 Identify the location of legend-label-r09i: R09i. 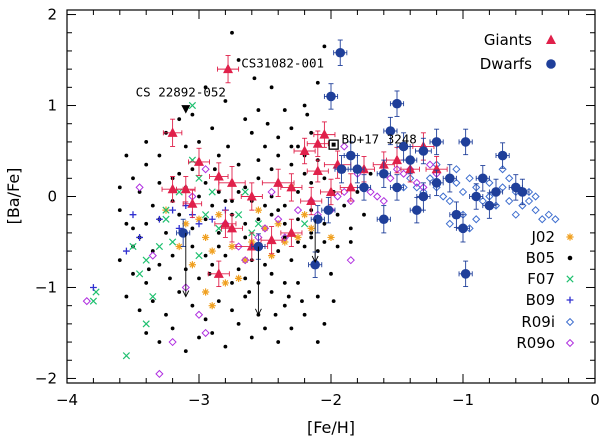
(538, 322).